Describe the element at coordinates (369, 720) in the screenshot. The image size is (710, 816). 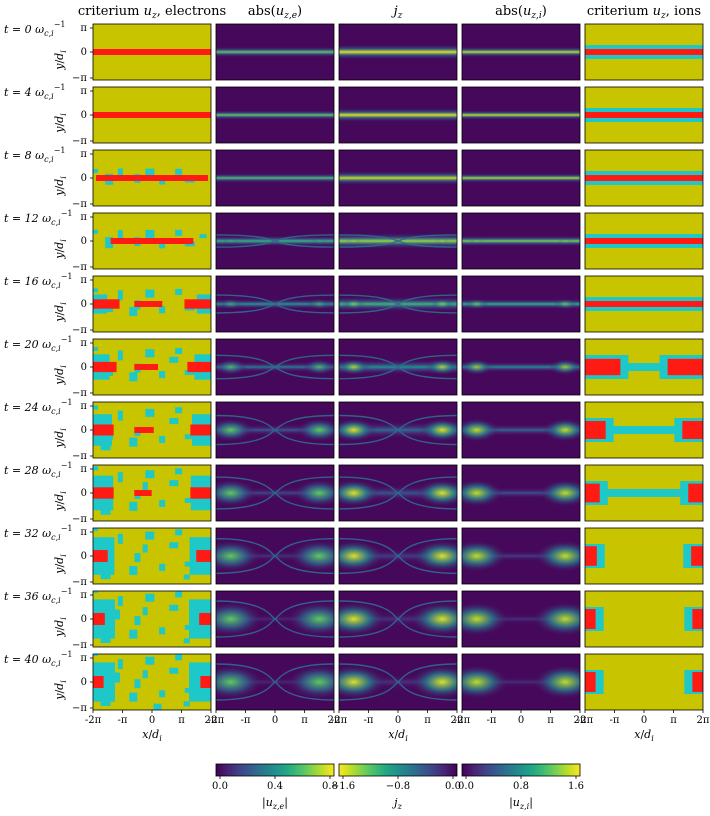
I see `x-tick-label: -π` at that location.